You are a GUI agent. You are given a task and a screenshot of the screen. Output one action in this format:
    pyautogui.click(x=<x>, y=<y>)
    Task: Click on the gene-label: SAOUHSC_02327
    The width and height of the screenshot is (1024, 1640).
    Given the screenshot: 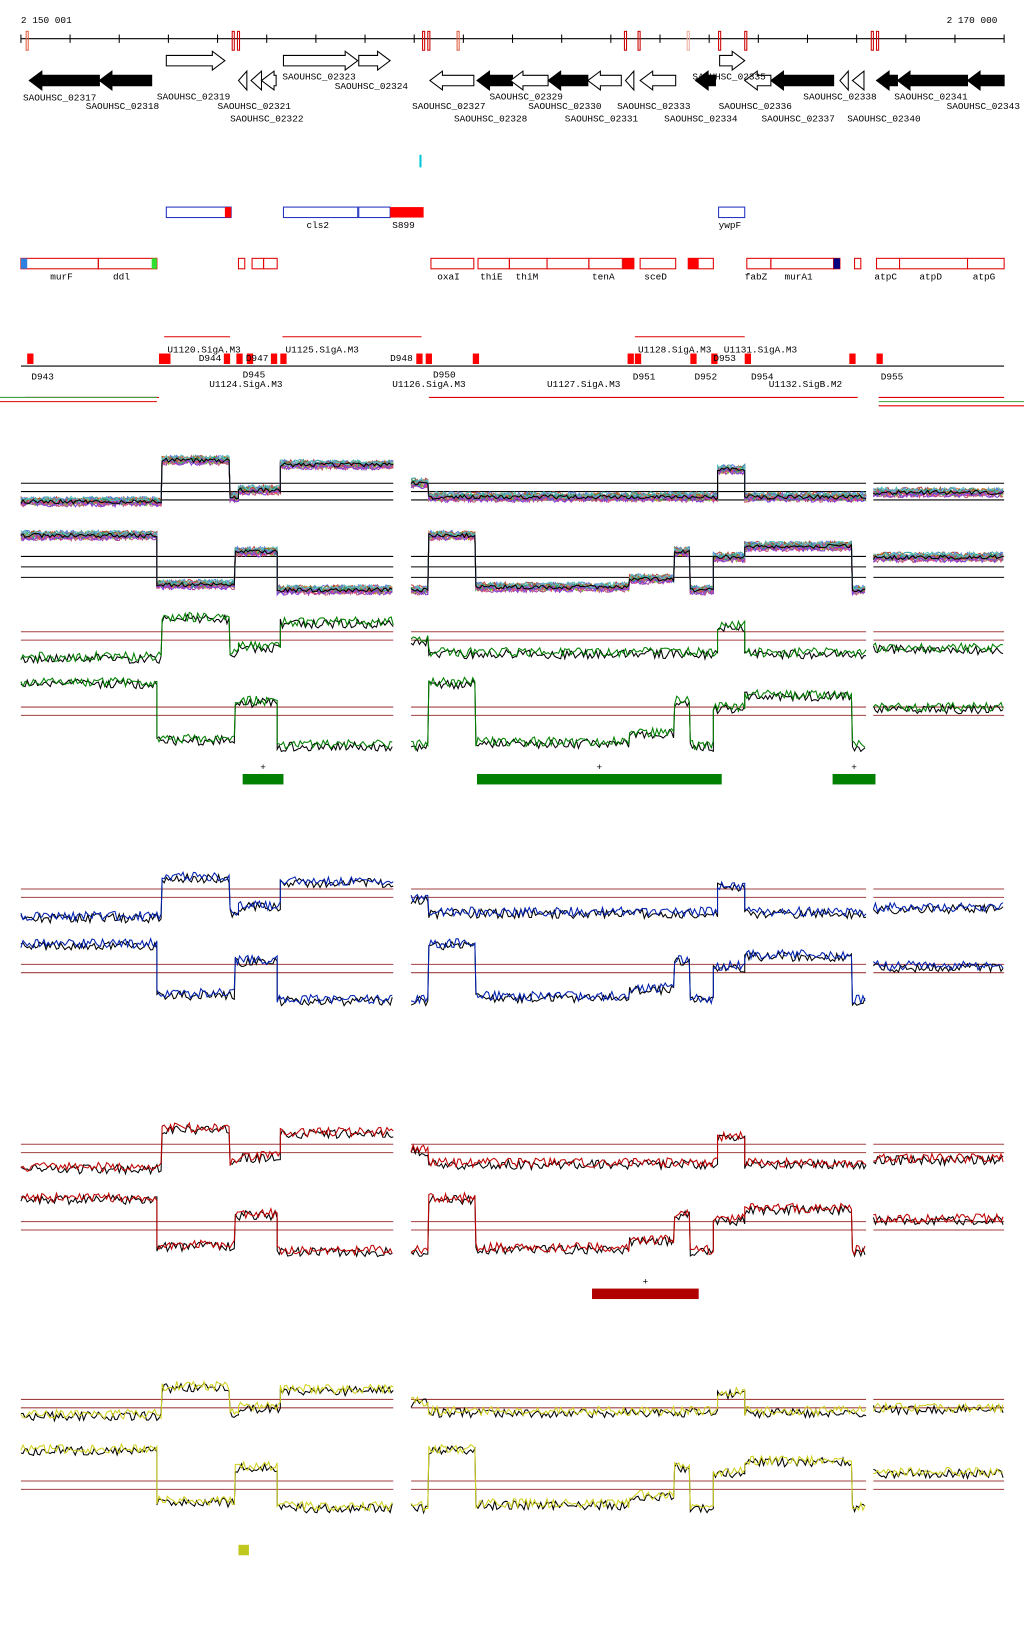 What is the action you would take?
    pyautogui.click(x=448, y=106)
    